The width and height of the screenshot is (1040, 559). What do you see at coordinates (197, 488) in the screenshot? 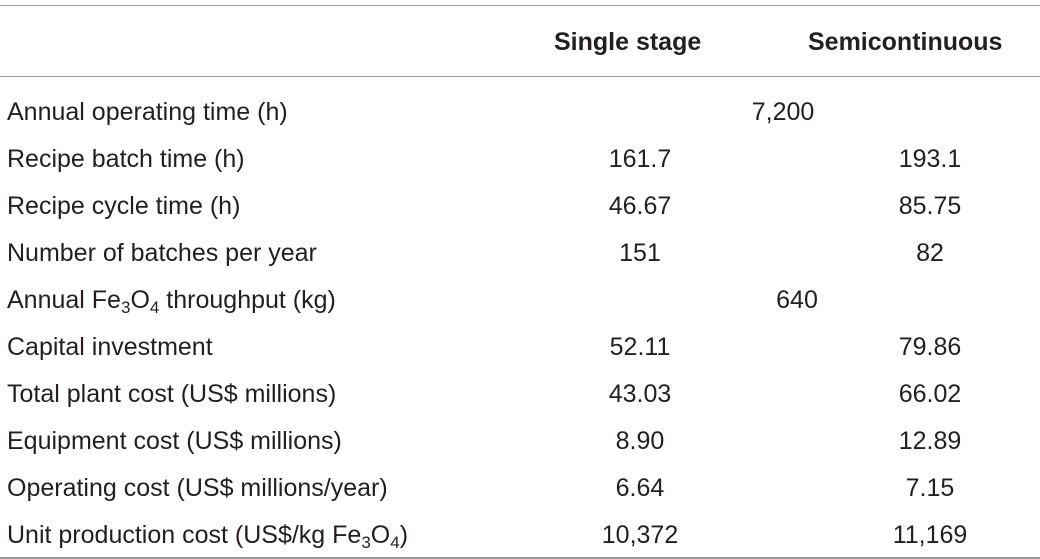
I see `row-label: Operating cost (US$ millions/year)` at bounding box center [197, 488].